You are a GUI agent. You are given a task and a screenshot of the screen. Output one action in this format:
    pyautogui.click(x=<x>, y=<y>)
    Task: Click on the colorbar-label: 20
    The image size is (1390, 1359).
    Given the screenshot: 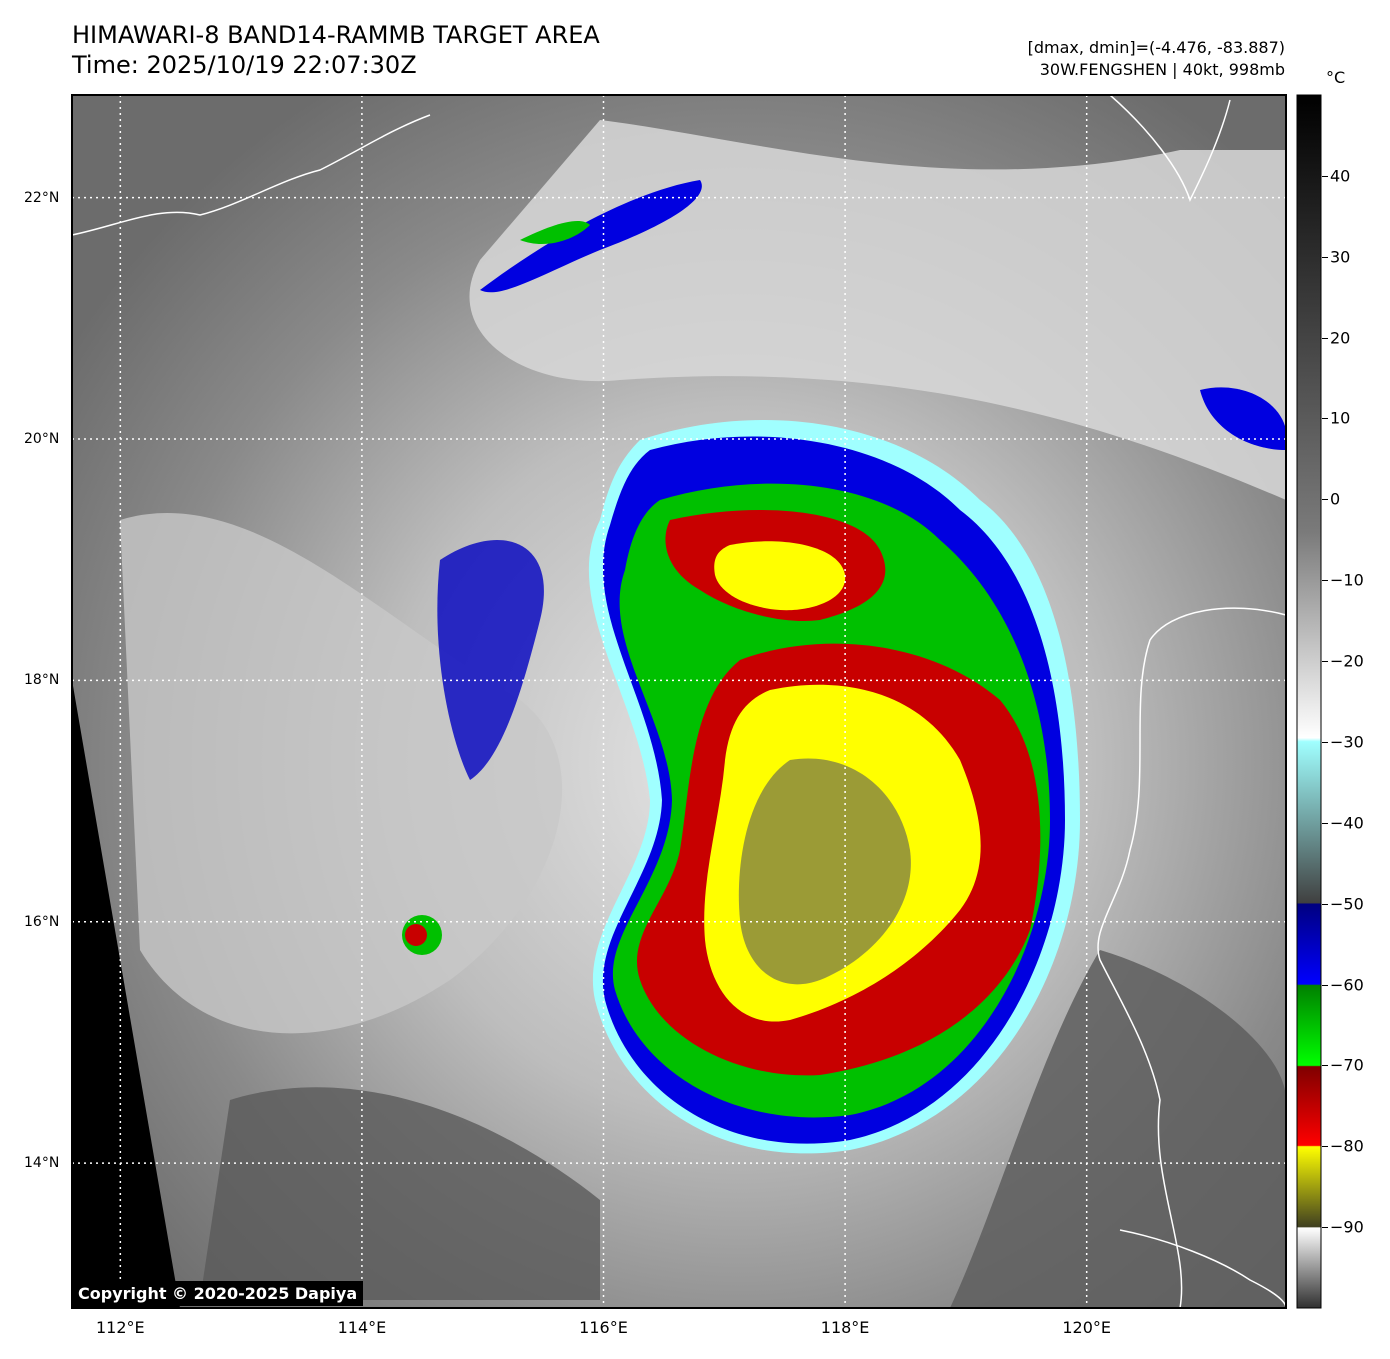 What is the action you would take?
    pyautogui.click(x=1340, y=338)
    